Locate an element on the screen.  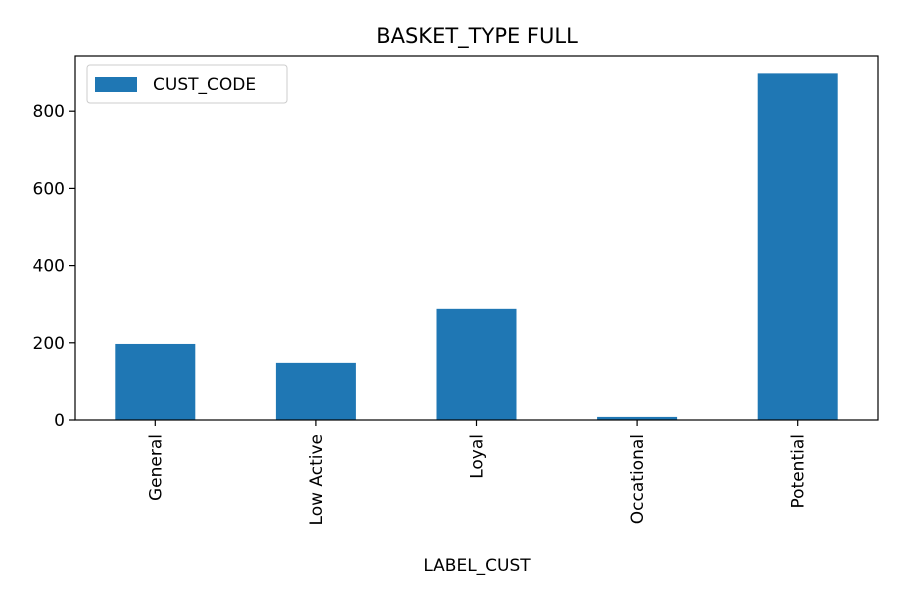
bar-potential is located at coordinates (797, 247).